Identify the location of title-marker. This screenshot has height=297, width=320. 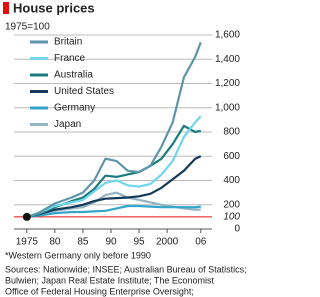
(6, 8).